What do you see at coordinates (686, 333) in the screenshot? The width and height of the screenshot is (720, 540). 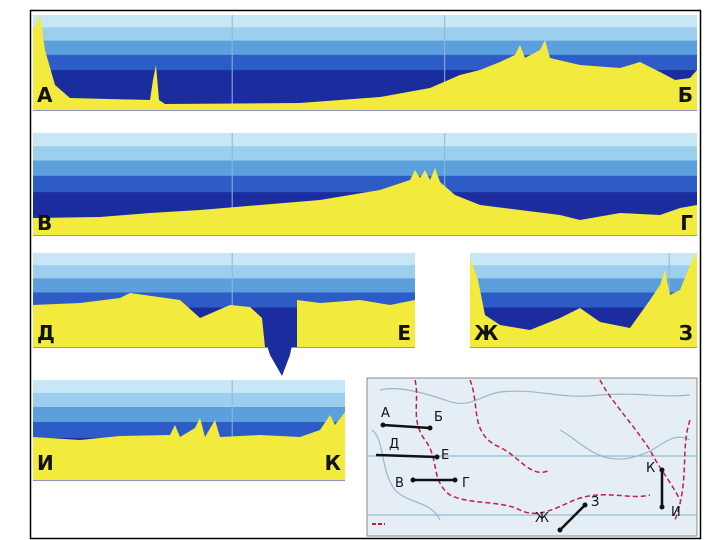 I see `profile-end: З` at bounding box center [686, 333].